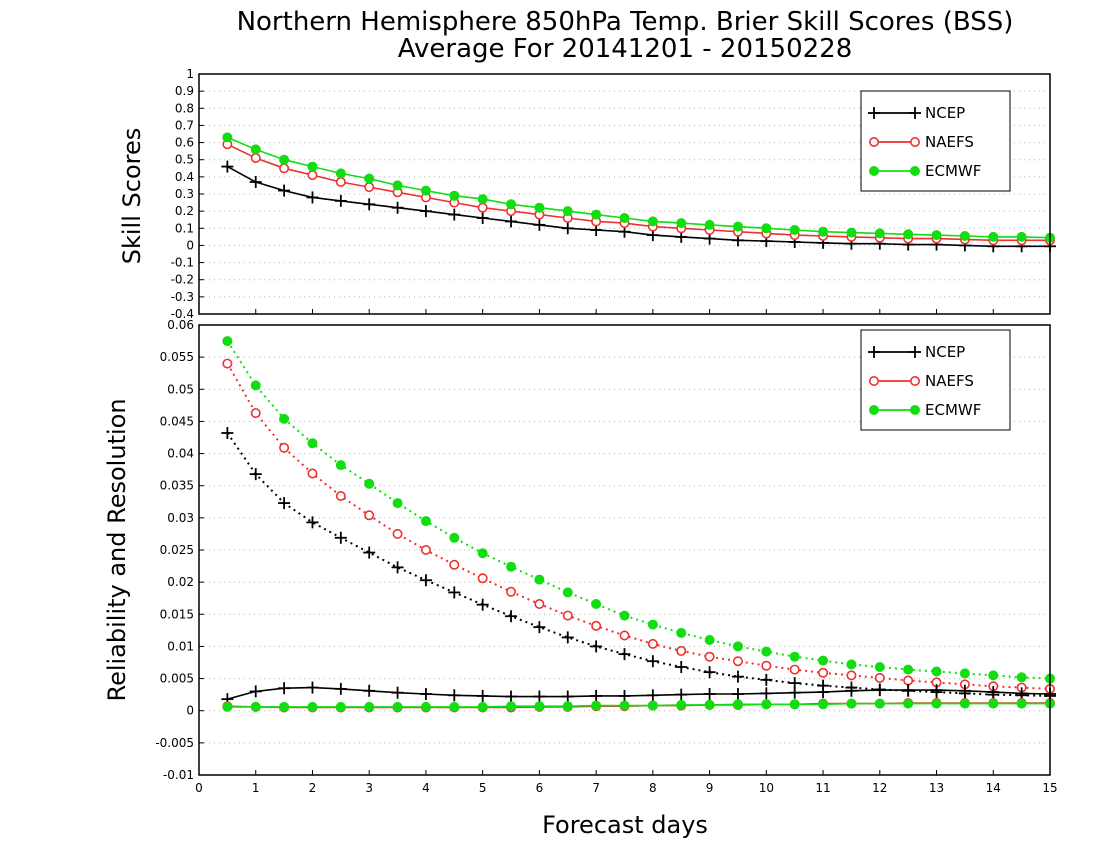  Describe the element at coordinates (184, 143) in the screenshot. I see `top-y-tick-label: 0.6` at that location.